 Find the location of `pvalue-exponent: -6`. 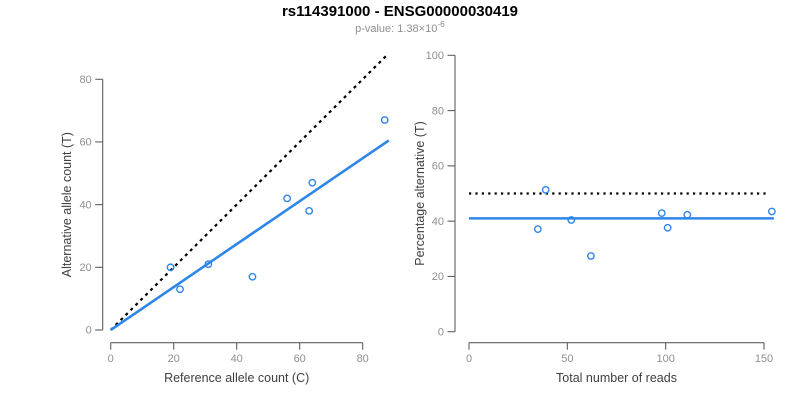

pvalue-exponent: -6 is located at coordinates (441, 24).